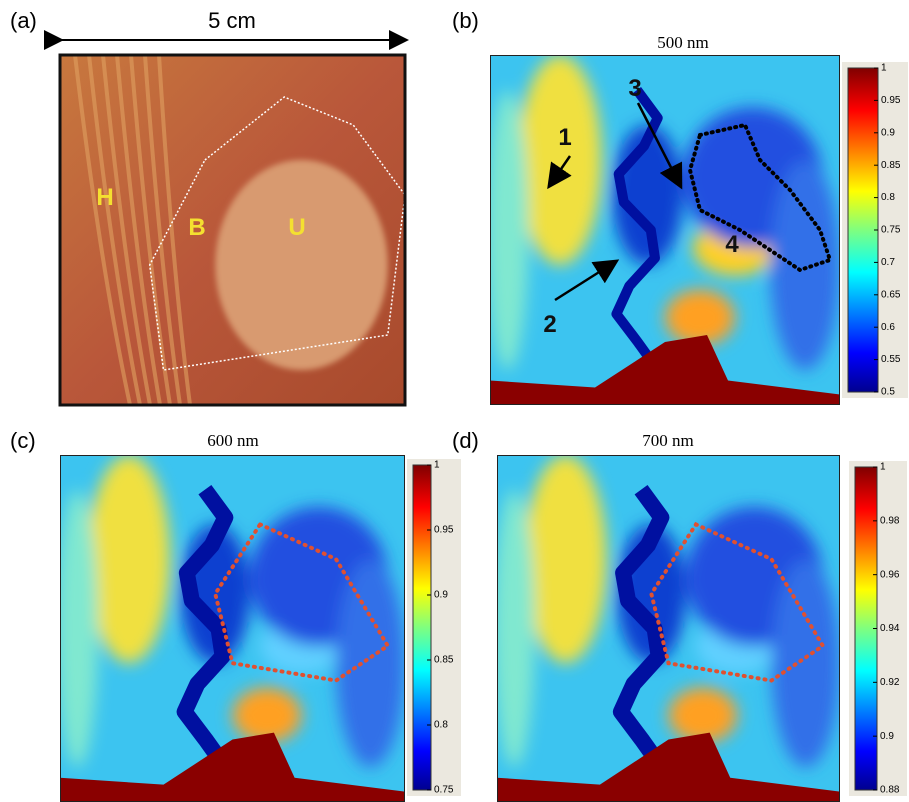  What do you see at coordinates (296, 227) in the screenshot?
I see `annotation: U` at bounding box center [296, 227].